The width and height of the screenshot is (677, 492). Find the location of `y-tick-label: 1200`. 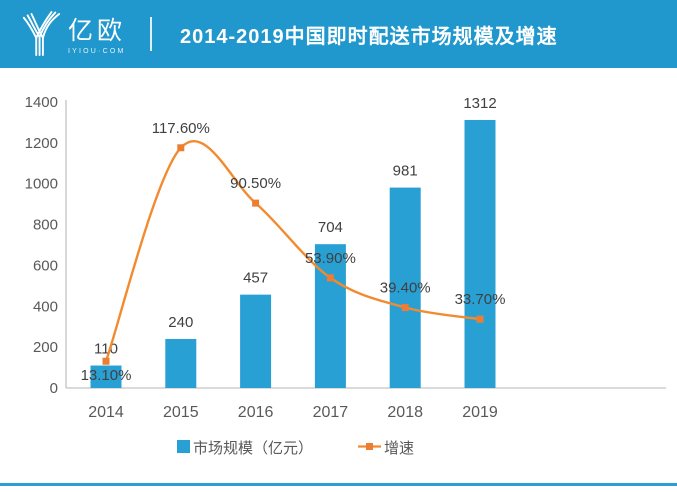

y-tick-label: 1200 is located at coordinates (41, 143).